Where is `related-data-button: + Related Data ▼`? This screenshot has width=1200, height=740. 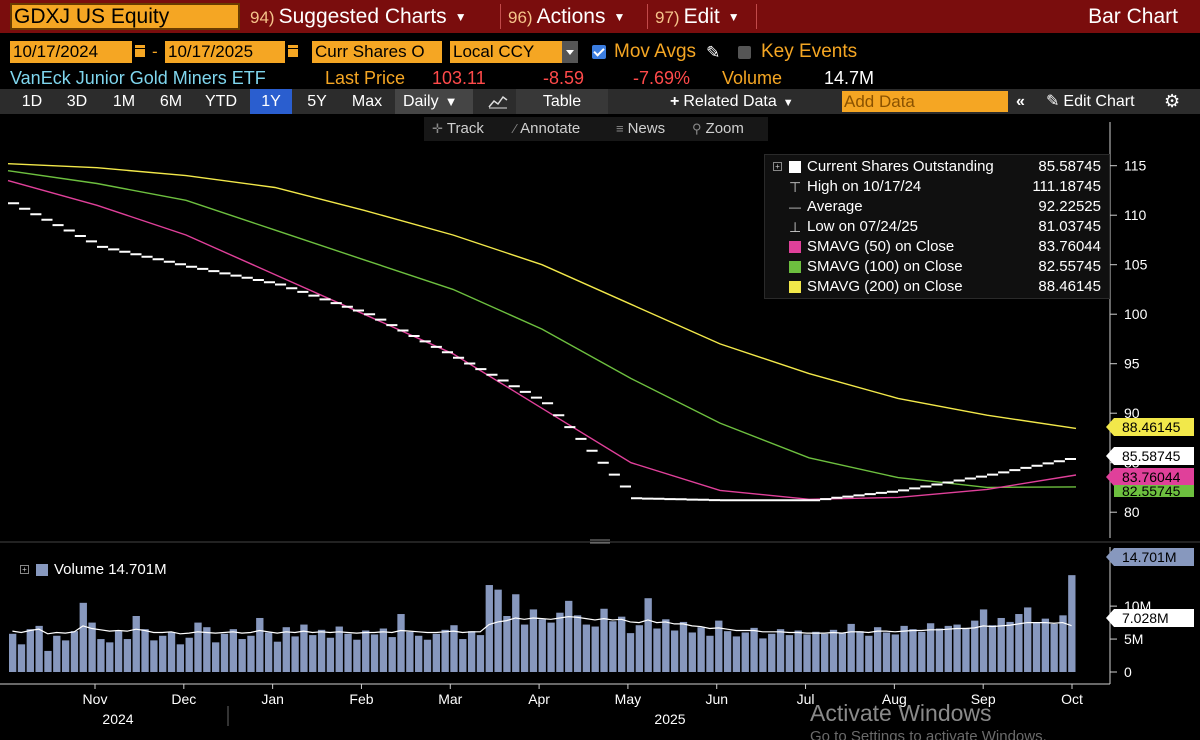
related-data-button: + Related Data ▼ is located at coordinates (732, 102).